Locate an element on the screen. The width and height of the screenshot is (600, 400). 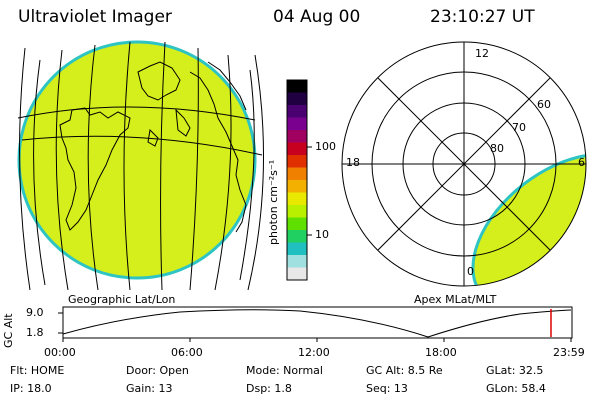
colorbar-frame is located at coordinates (297, 180).